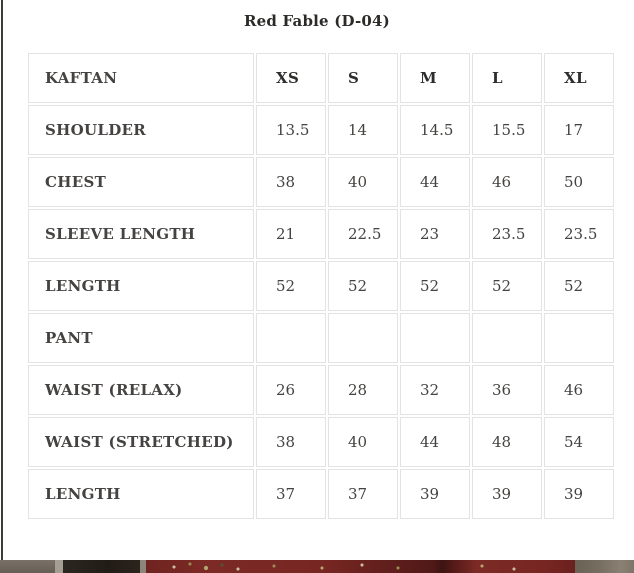 Image resolution: width=634 pixels, height=573 pixels. I want to click on value-cell: 48, so click(507, 442).